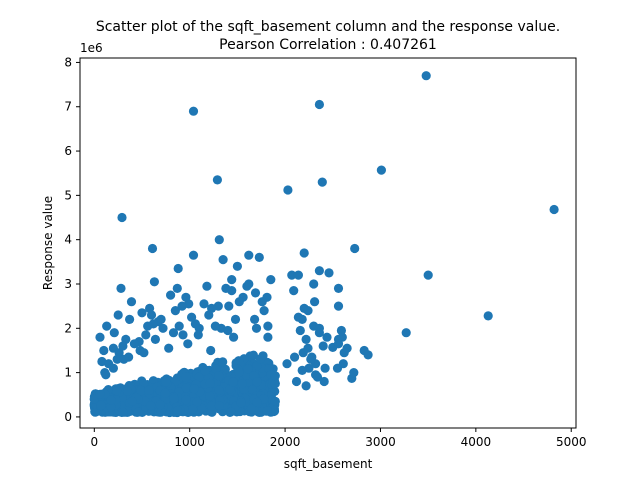 This screenshot has width=640, height=480. I want to click on y-axis: 0 1 2 3 4 5 6 7 8, so click(72, 239).